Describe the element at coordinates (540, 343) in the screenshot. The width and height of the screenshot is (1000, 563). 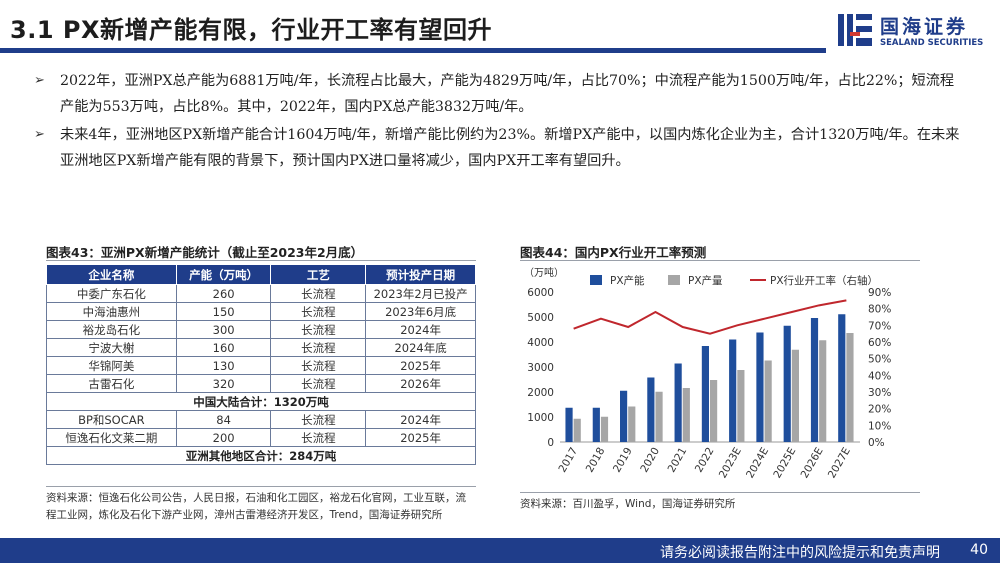
I see `y-tick-label: 4000` at that location.